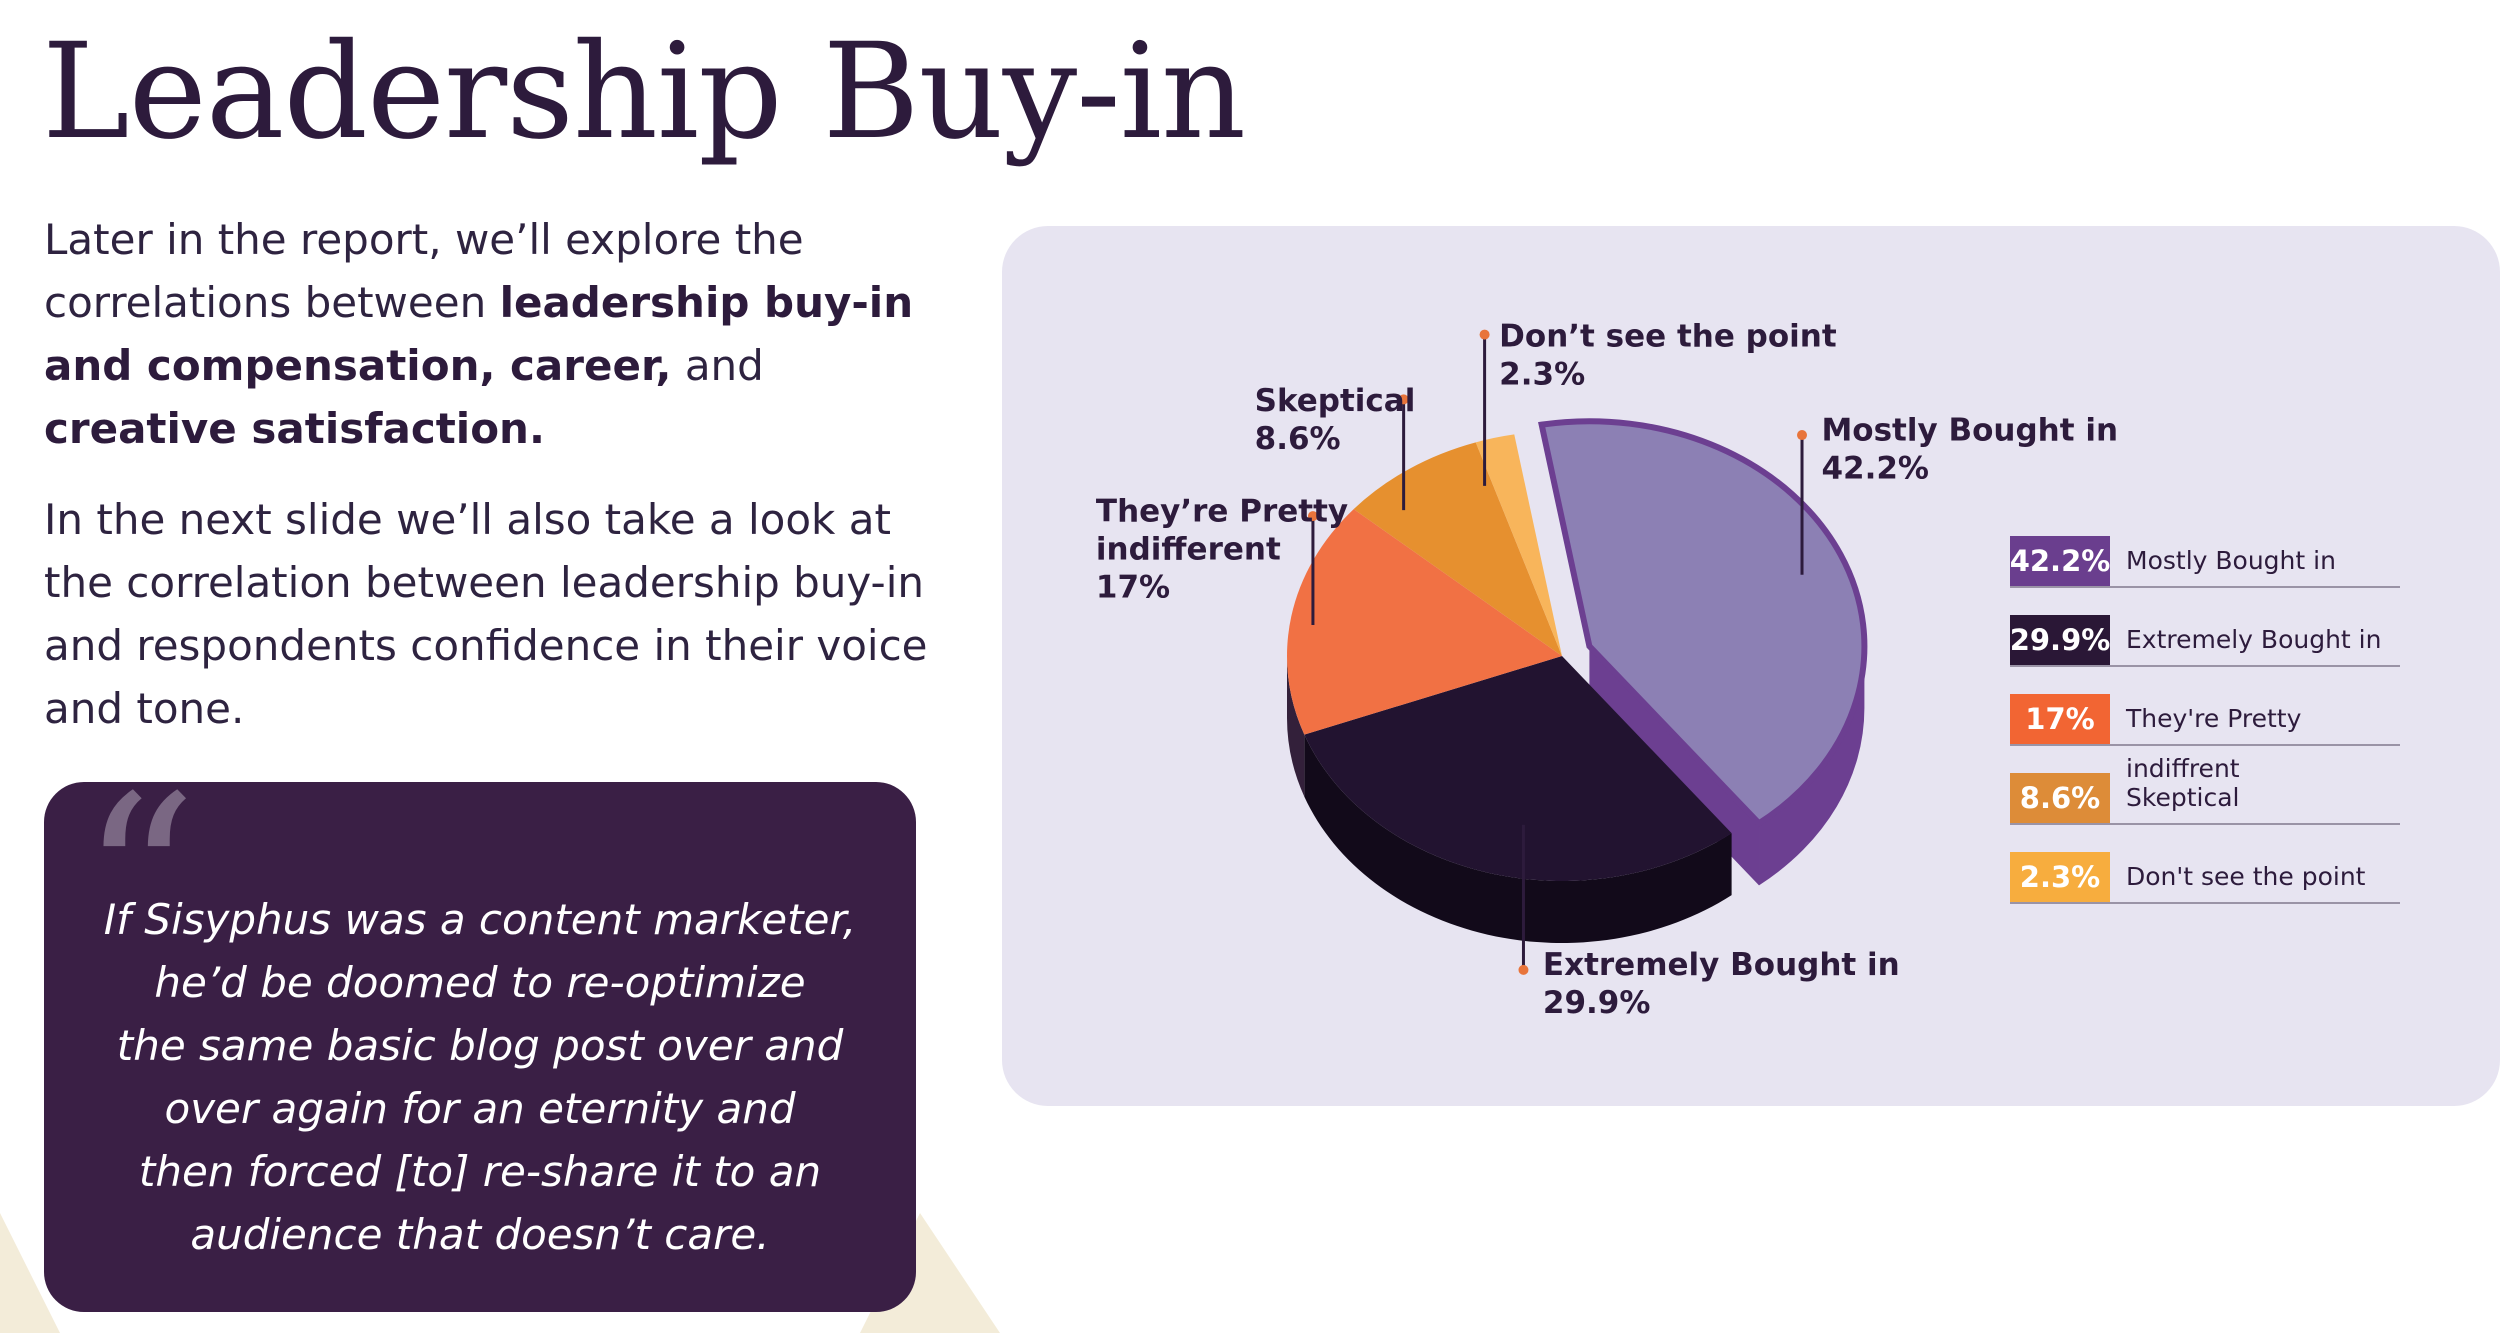 This screenshot has width=2500, height=1333. What do you see at coordinates (2231, 560) in the screenshot?
I see `legend-label: Mostly Bought in` at bounding box center [2231, 560].